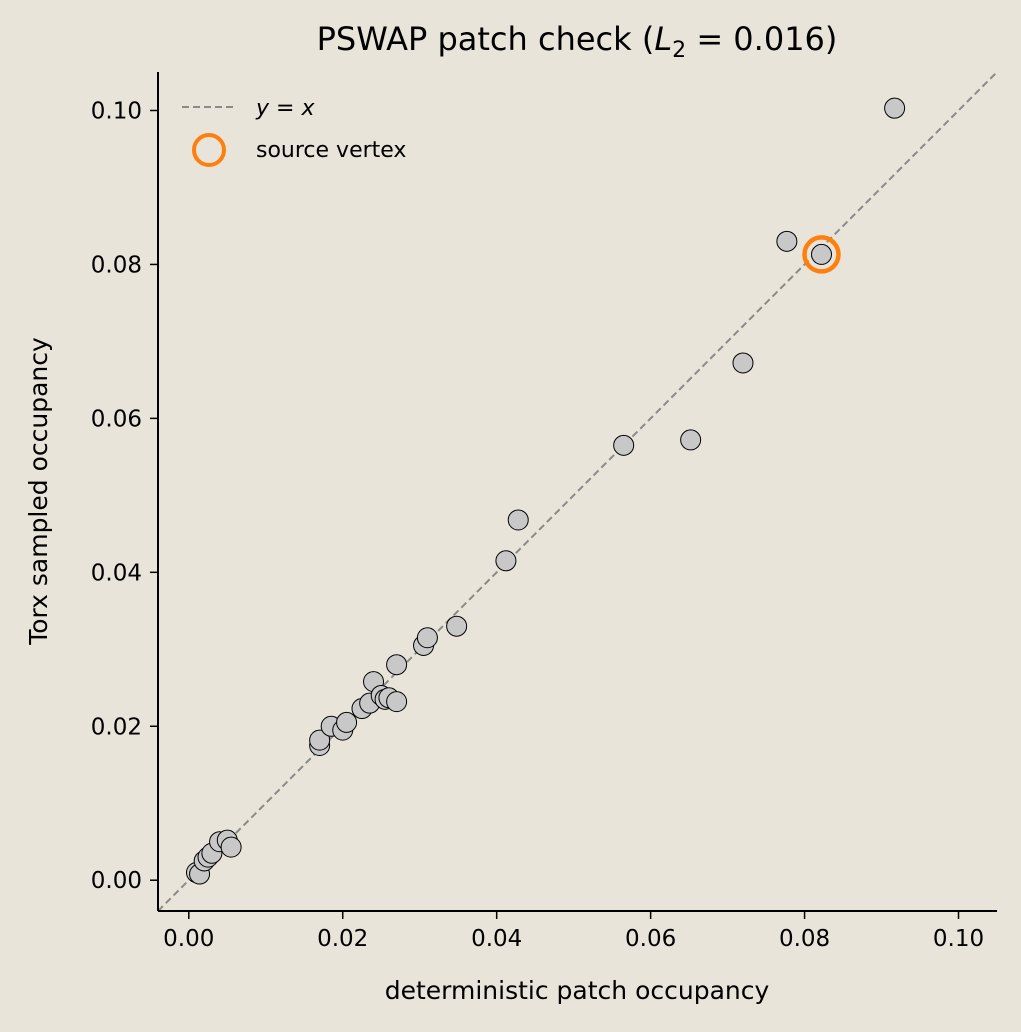  What do you see at coordinates (116, 265) in the screenshot?
I see `y-tick-label-4: 0.08` at bounding box center [116, 265].